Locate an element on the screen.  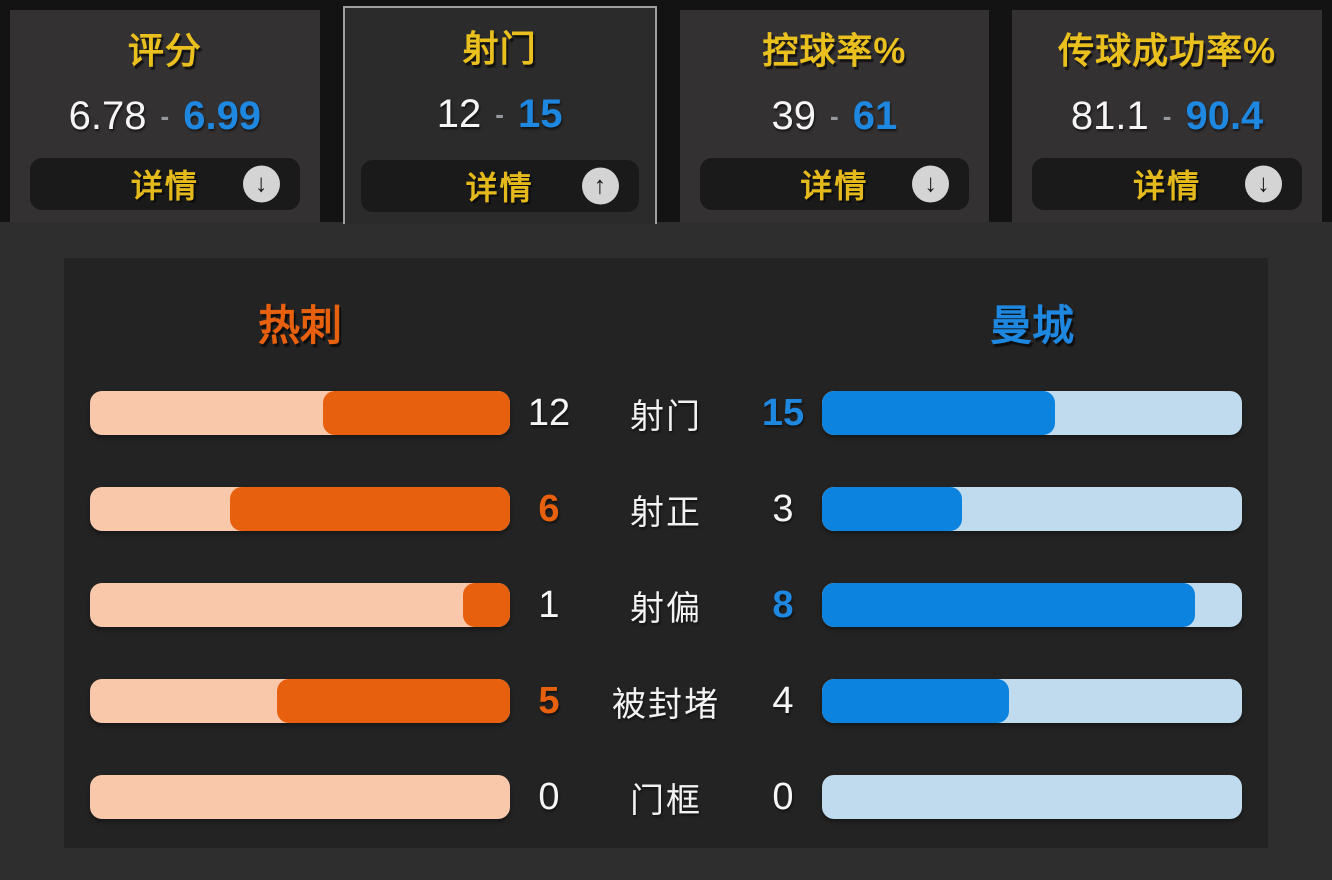
stat-label: 被封堵 is located at coordinates (666, 704).